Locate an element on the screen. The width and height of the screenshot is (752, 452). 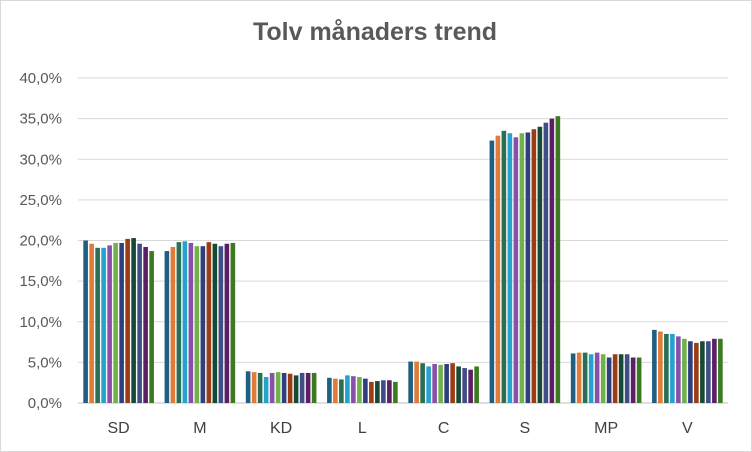
y-tick-label: 10,0% is located at coordinates (40, 322).